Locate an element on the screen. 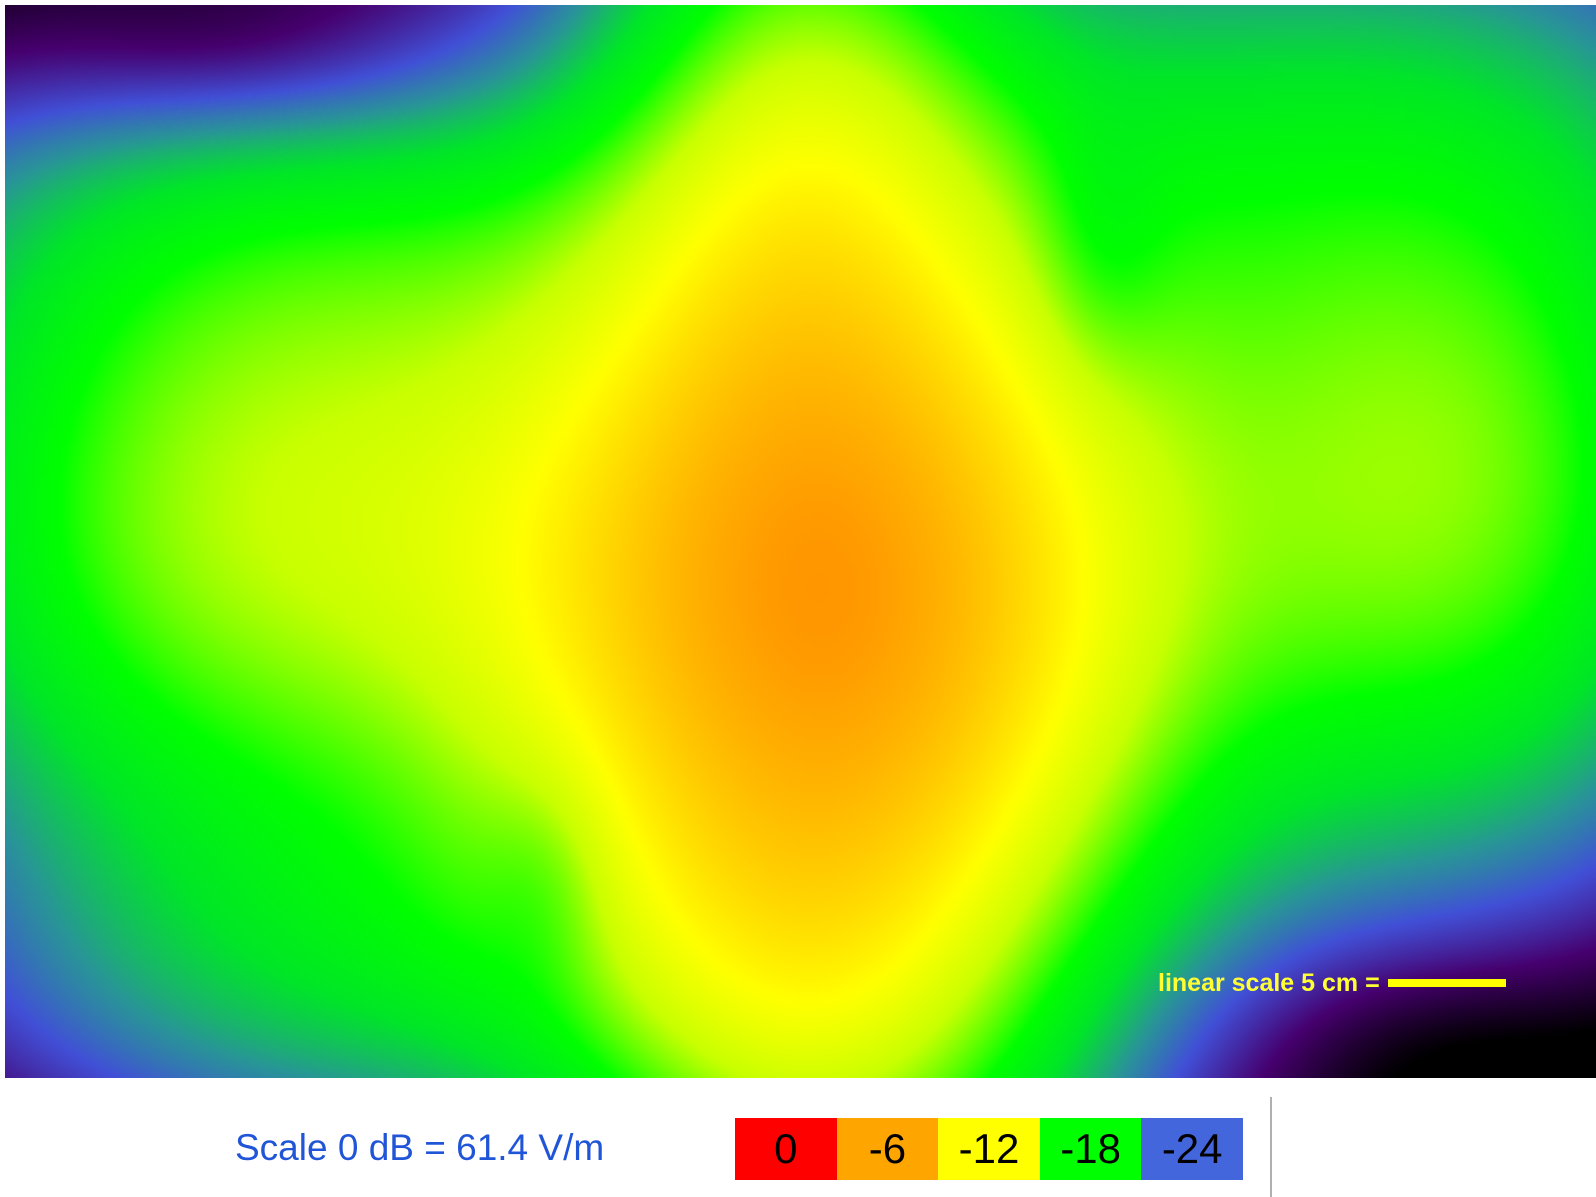 The image size is (1596, 1197). color-legend: 0 -6 -12 -18 -24 is located at coordinates (989, 1149).